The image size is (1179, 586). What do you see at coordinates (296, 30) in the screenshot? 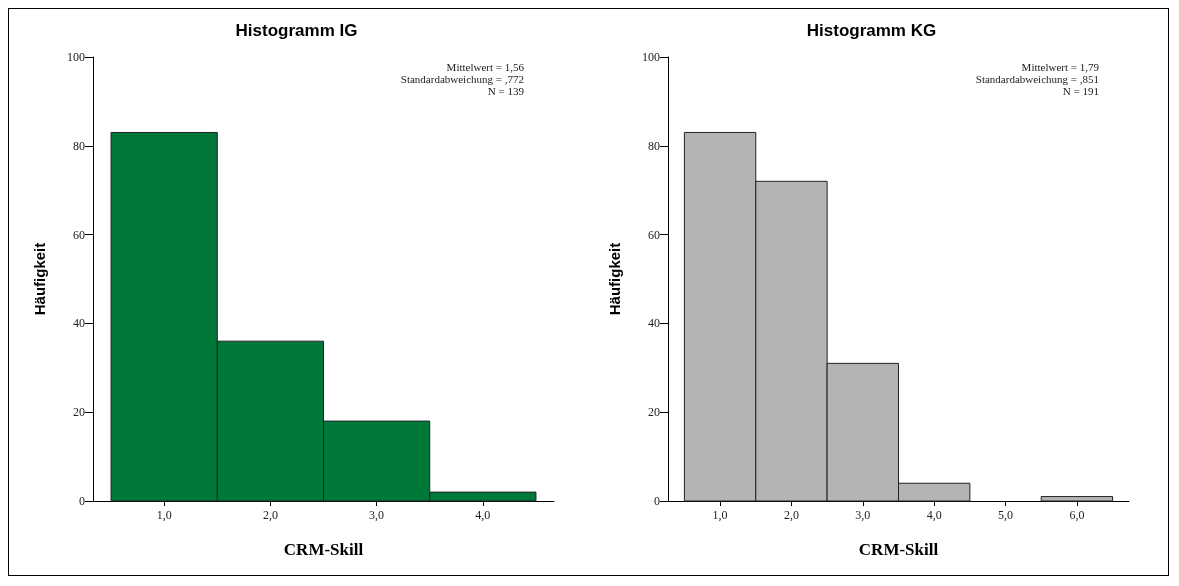
I see `chart-title: Histogramm IG` at bounding box center [296, 30].